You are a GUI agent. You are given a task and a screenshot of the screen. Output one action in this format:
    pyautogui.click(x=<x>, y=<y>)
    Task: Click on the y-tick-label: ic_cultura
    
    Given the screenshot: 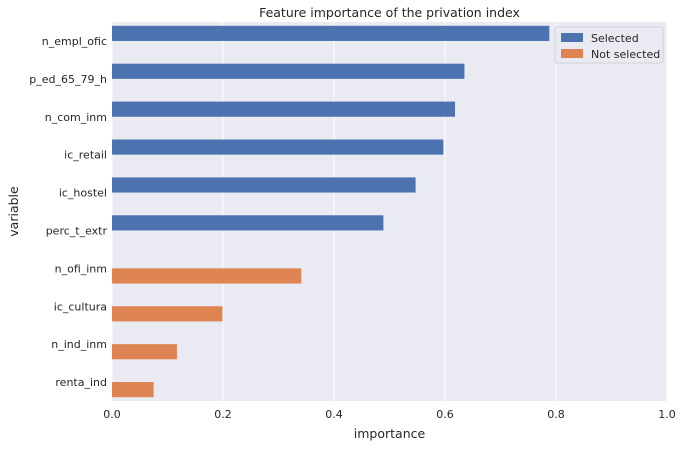 What is the action you would take?
    pyautogui.click(x=80, y=306)
    